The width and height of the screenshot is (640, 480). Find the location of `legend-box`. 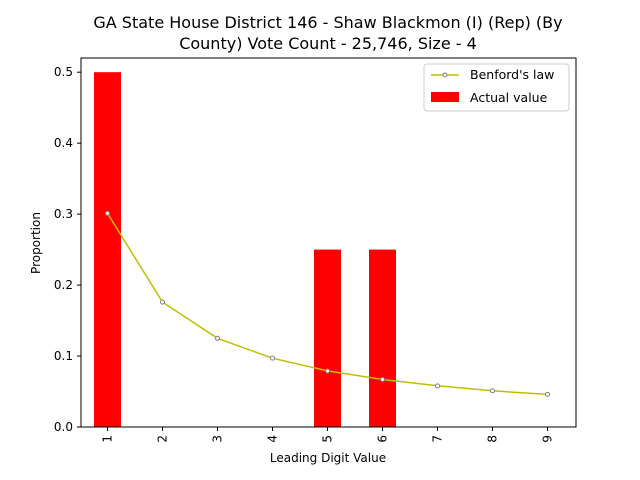

legend-box is located at coordinates (496, 87).